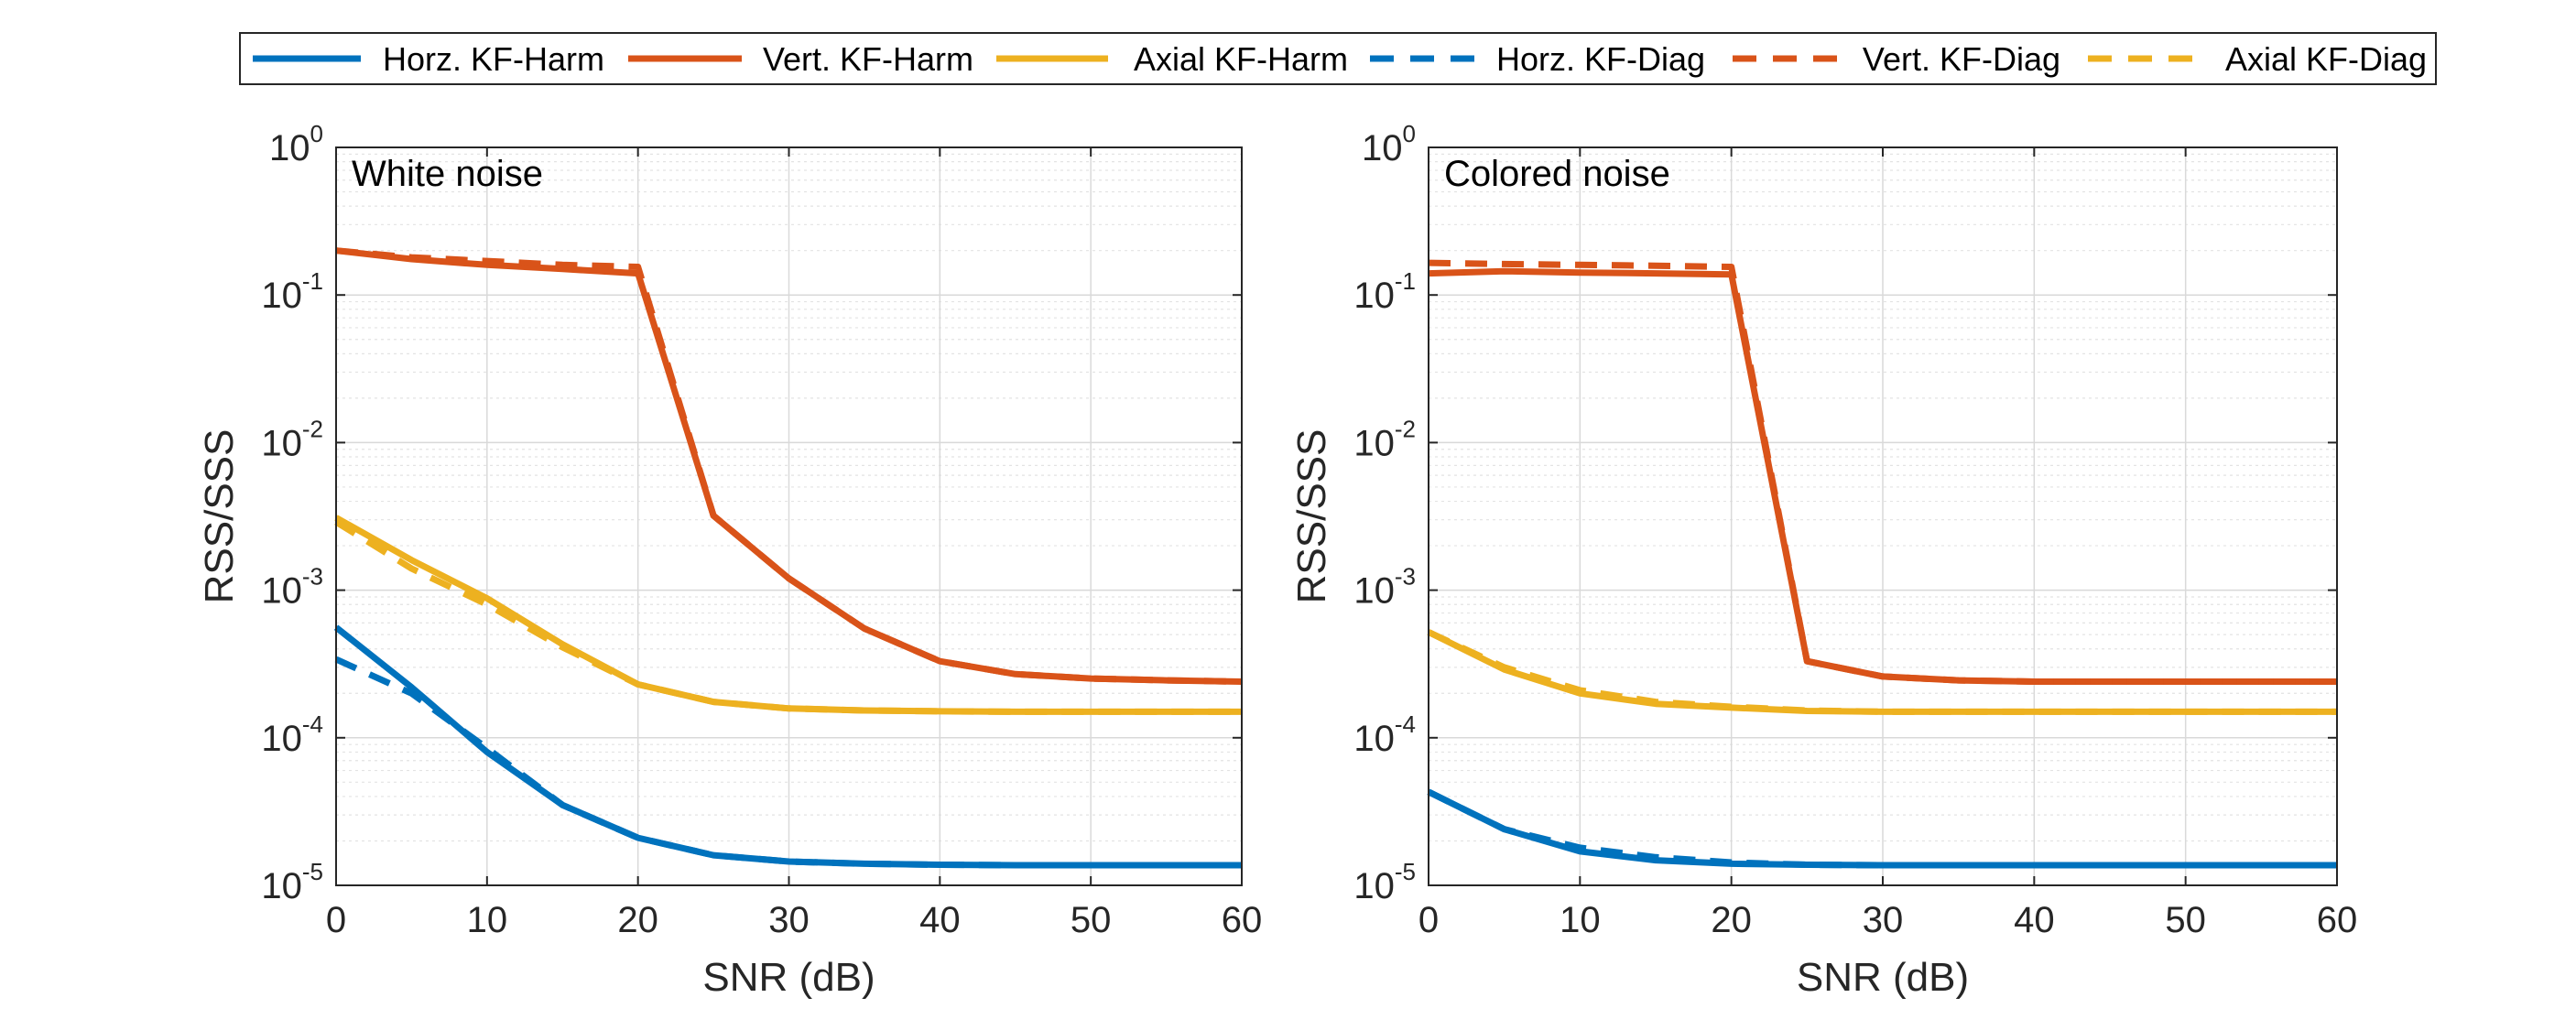 The image size is (2576, 1030). I want to click on panel-title: Colored noise, so click(1557, 174).